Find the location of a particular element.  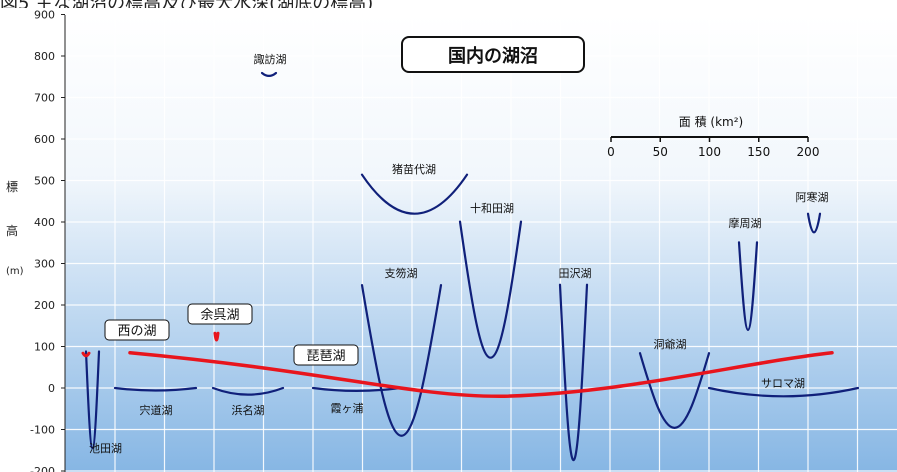

lake-label: 十和田湖 is located at coordinates (492, 208).